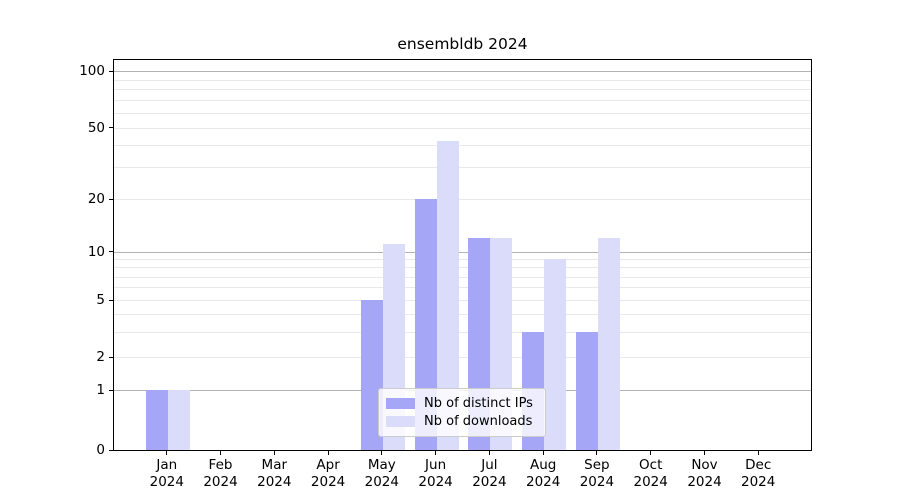  Describe the element at coordinates (586, 390) in the screenshot. I see `bar-nb-of-distinct-ips-sep-2024` at that location.